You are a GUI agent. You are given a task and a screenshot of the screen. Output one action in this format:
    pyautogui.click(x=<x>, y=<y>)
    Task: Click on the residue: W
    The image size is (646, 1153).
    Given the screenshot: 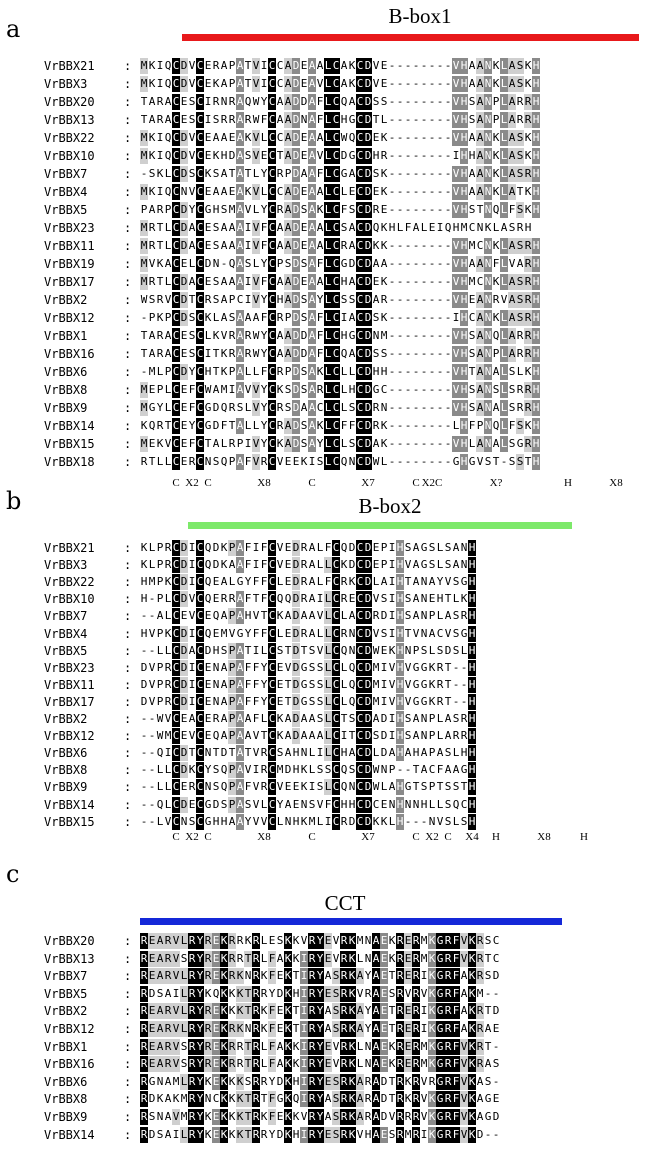 What is the action you would take?
    pyautogui.click(x=144, y=300)
    